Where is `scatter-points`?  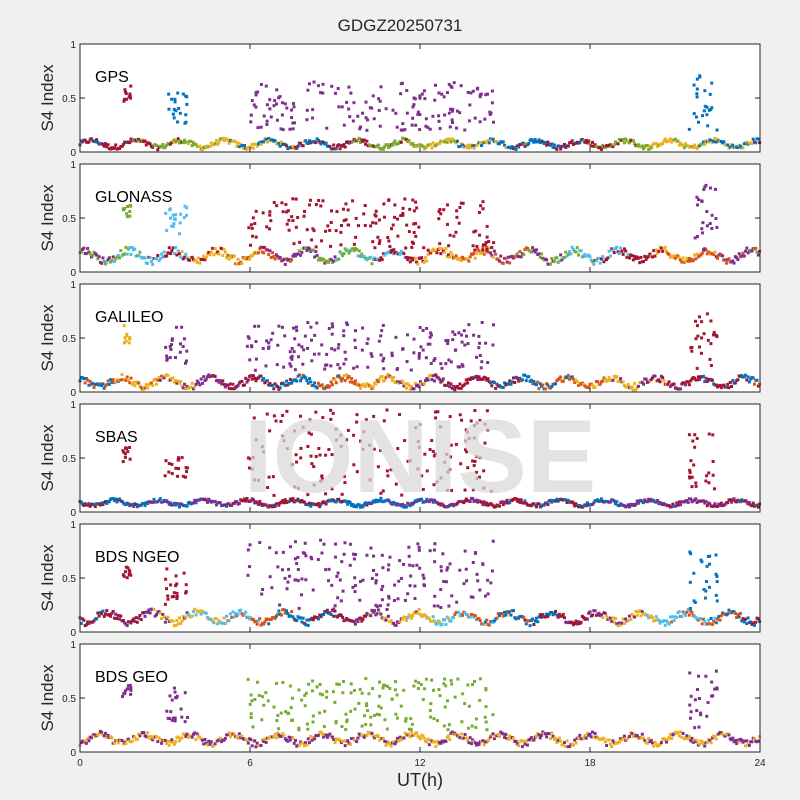
scatter-points is located at coordinates (420, 709).